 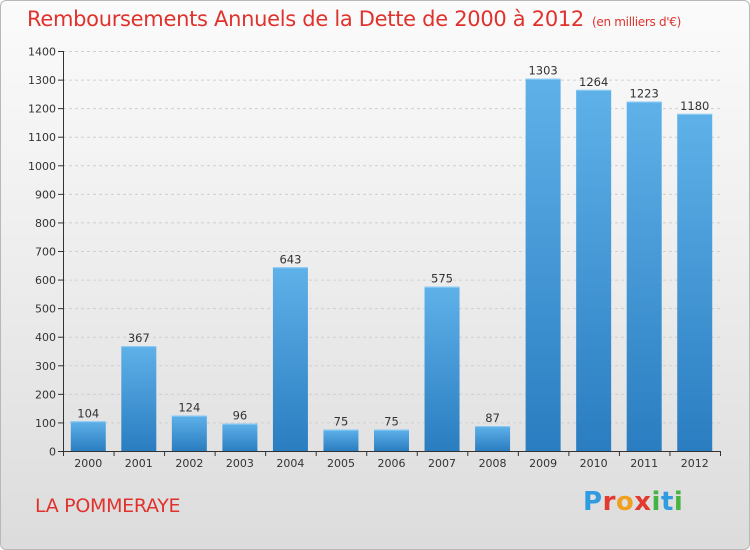 What do you see at coordinates (52, 452) in the screenshot?
I see `y-tick-label: 0` at bounding box center [52, 452].